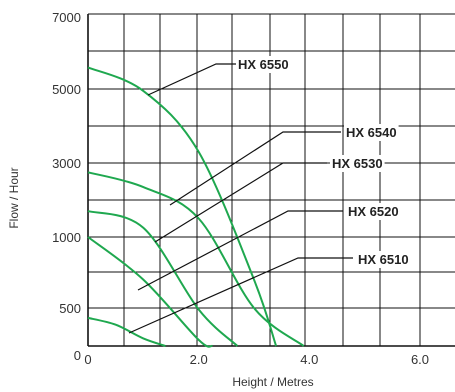 The width and height of the screenshot is (455, 392). Describe the element at coordinates (199, 359) in the screenshot. I see `x-tick-label-1: 2.0` at that location.